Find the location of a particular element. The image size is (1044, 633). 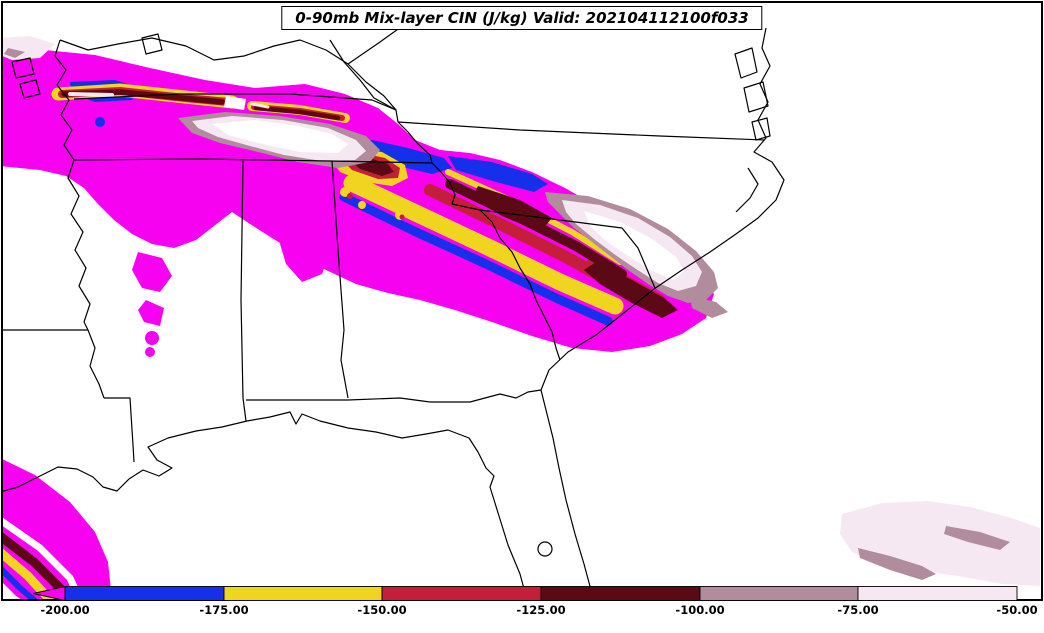

colorbar-tick-label: -75.00 is located at coordinates (858, 610).